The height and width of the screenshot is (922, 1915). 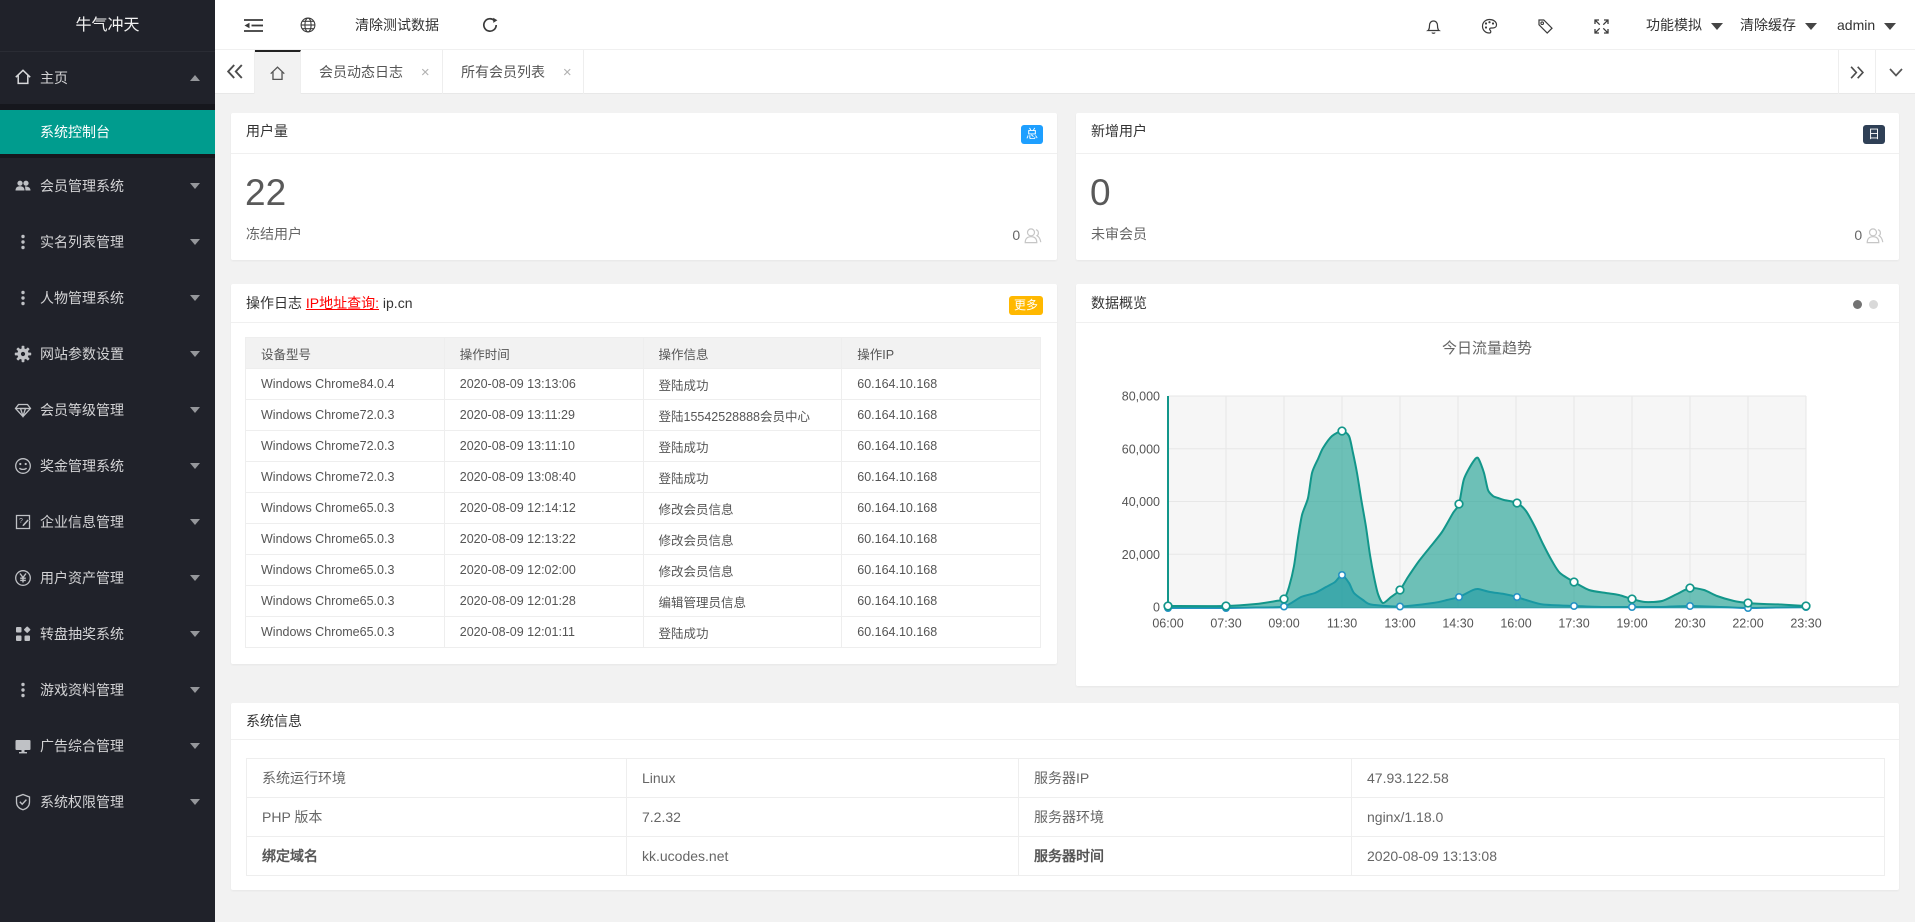 I want to click on svg-text: 40,000, so click(x=1141, y=502).